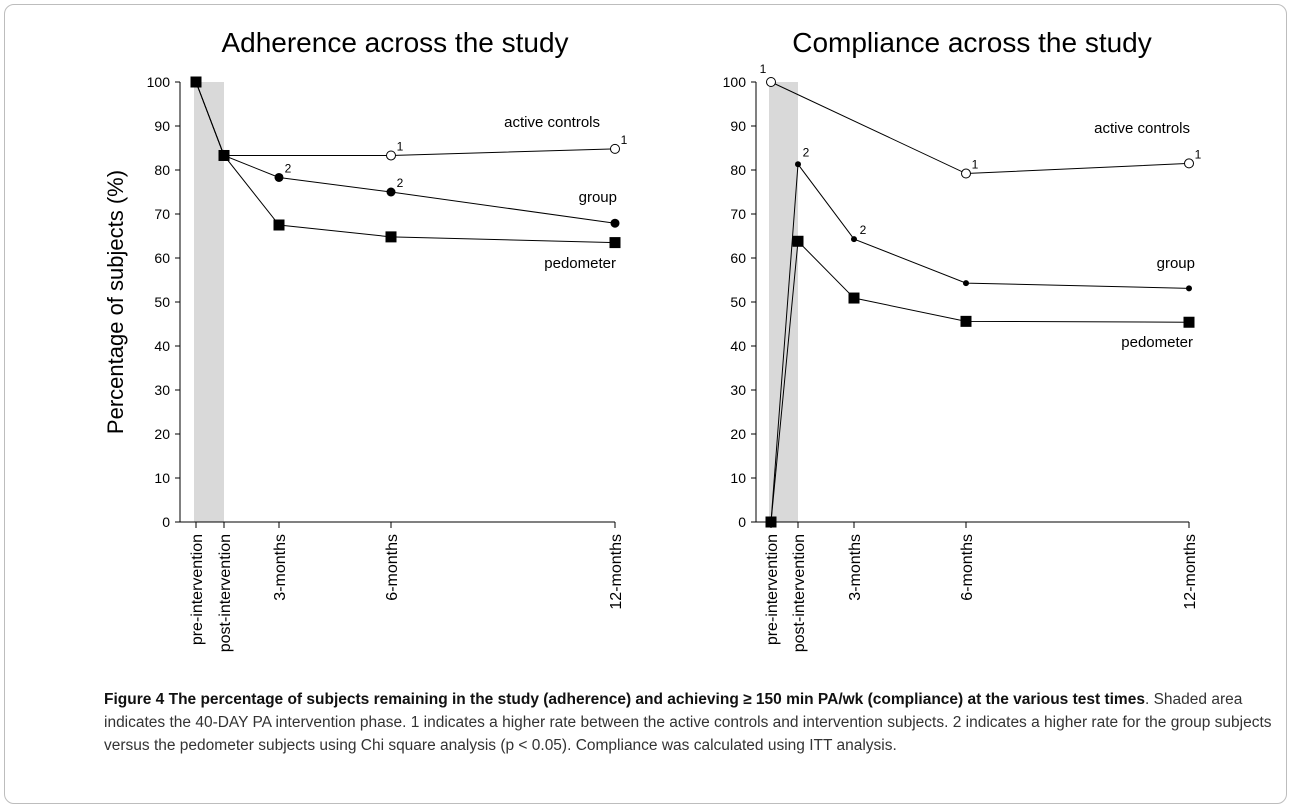  Describe the element at coordinates (972, 42) in the screenshot. I see `chart-title: Compliance across the study` at that location.